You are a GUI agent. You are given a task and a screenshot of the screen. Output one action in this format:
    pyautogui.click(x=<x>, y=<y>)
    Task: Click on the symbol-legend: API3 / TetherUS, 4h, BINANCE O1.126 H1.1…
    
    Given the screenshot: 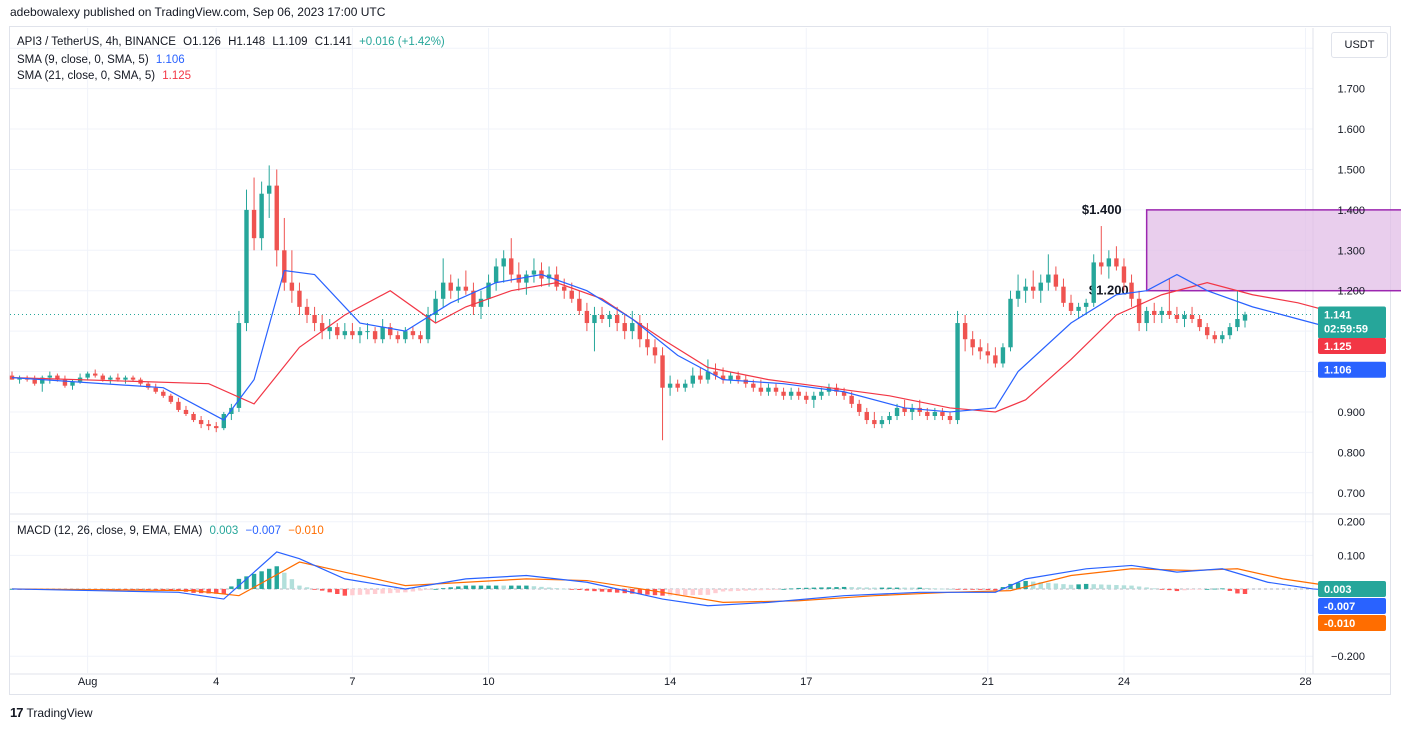 What is the action you would take?
    pyautogui.click(x=233, y=42)
    